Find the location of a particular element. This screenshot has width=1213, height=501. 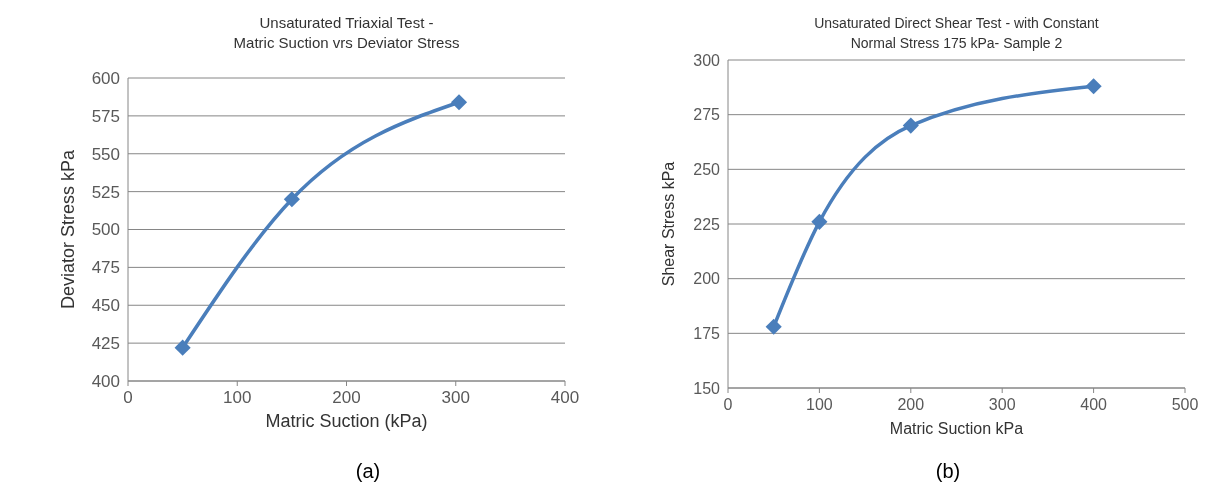

chart-title: Unsaturated Direct Shear Test - with Constant Normal Stress 175 kPa- Sample 2 is located at coordinates (956, 33).